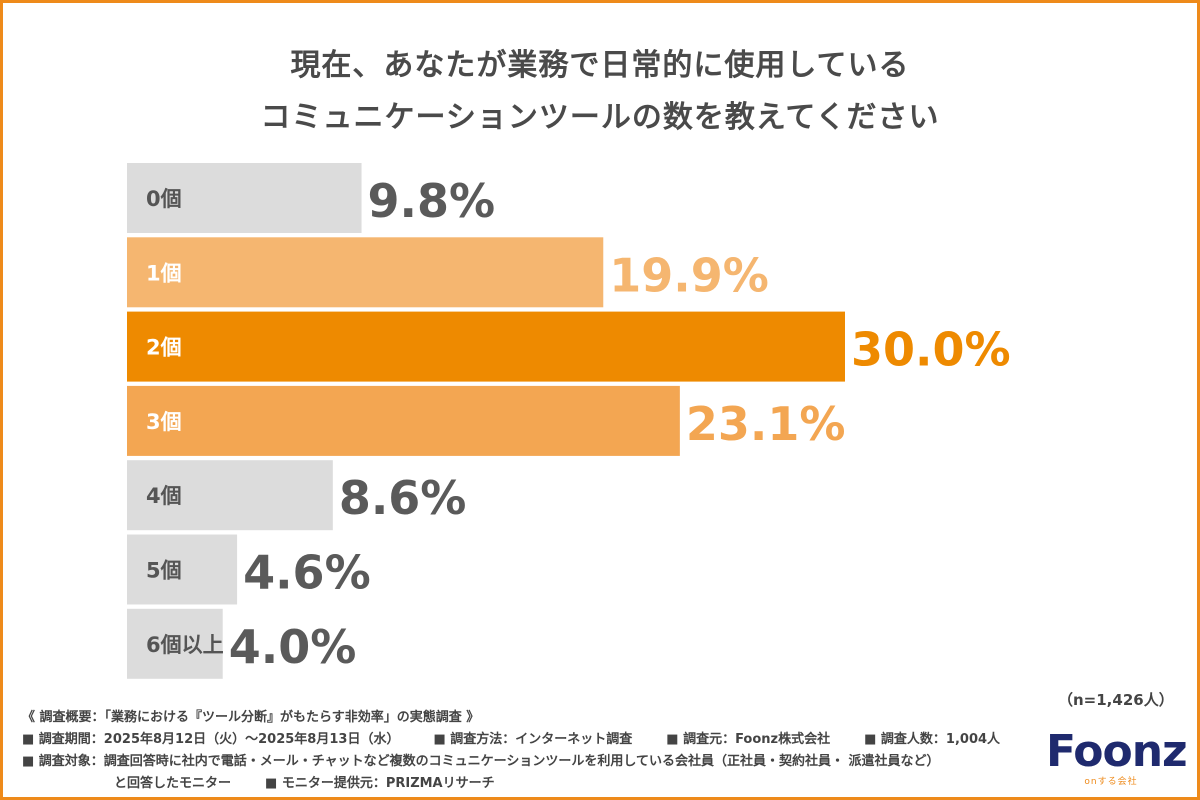  What do you see at coordinates (173, 783) in the screenshot?
I see `note-target-2: と回答したモニター` at bounding box center [173, 783].